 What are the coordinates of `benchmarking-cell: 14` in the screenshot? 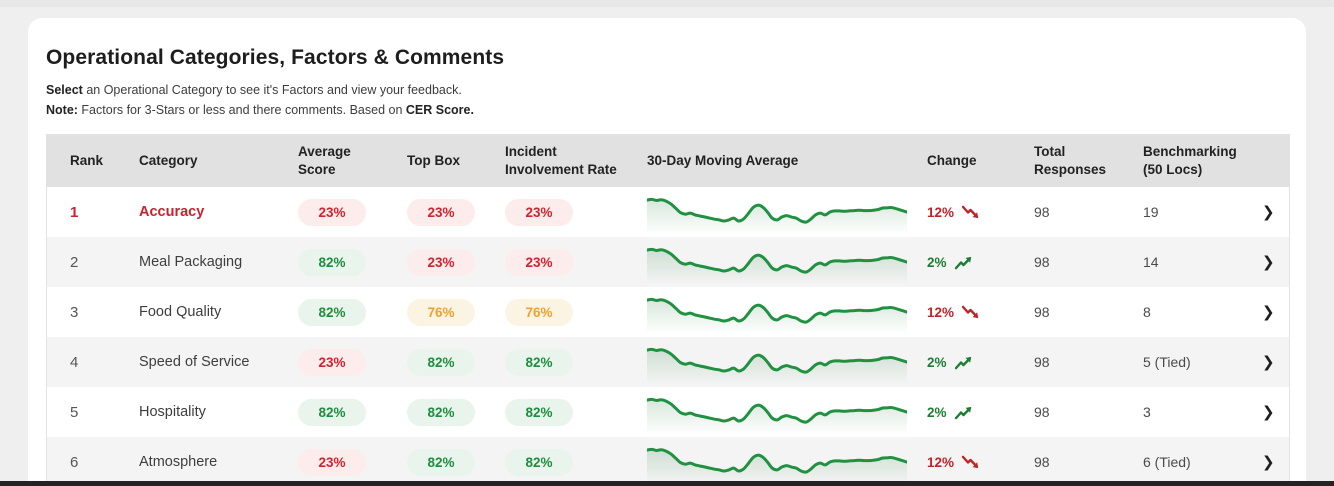 It's located at (1151, 262).